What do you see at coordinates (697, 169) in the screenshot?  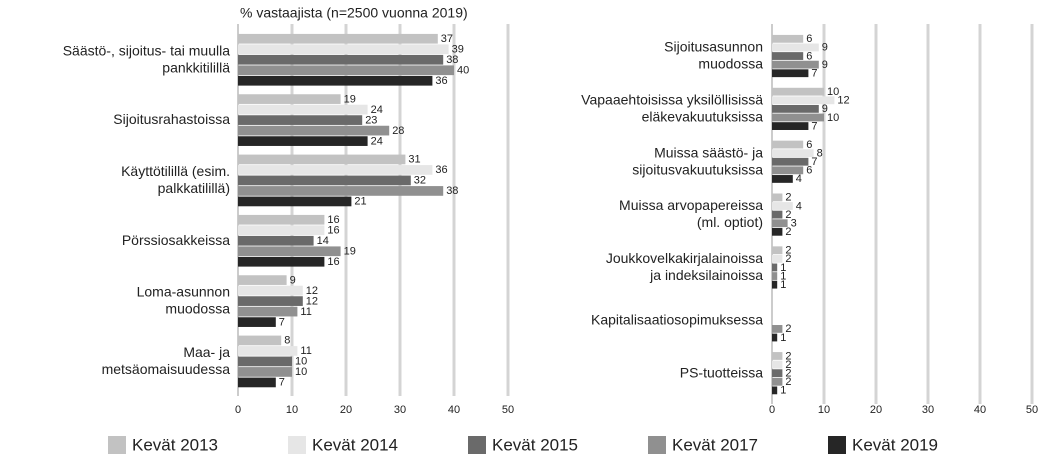 I see `category-label: sijoitusvakuutuksissa` at bounding box center [697, 169].